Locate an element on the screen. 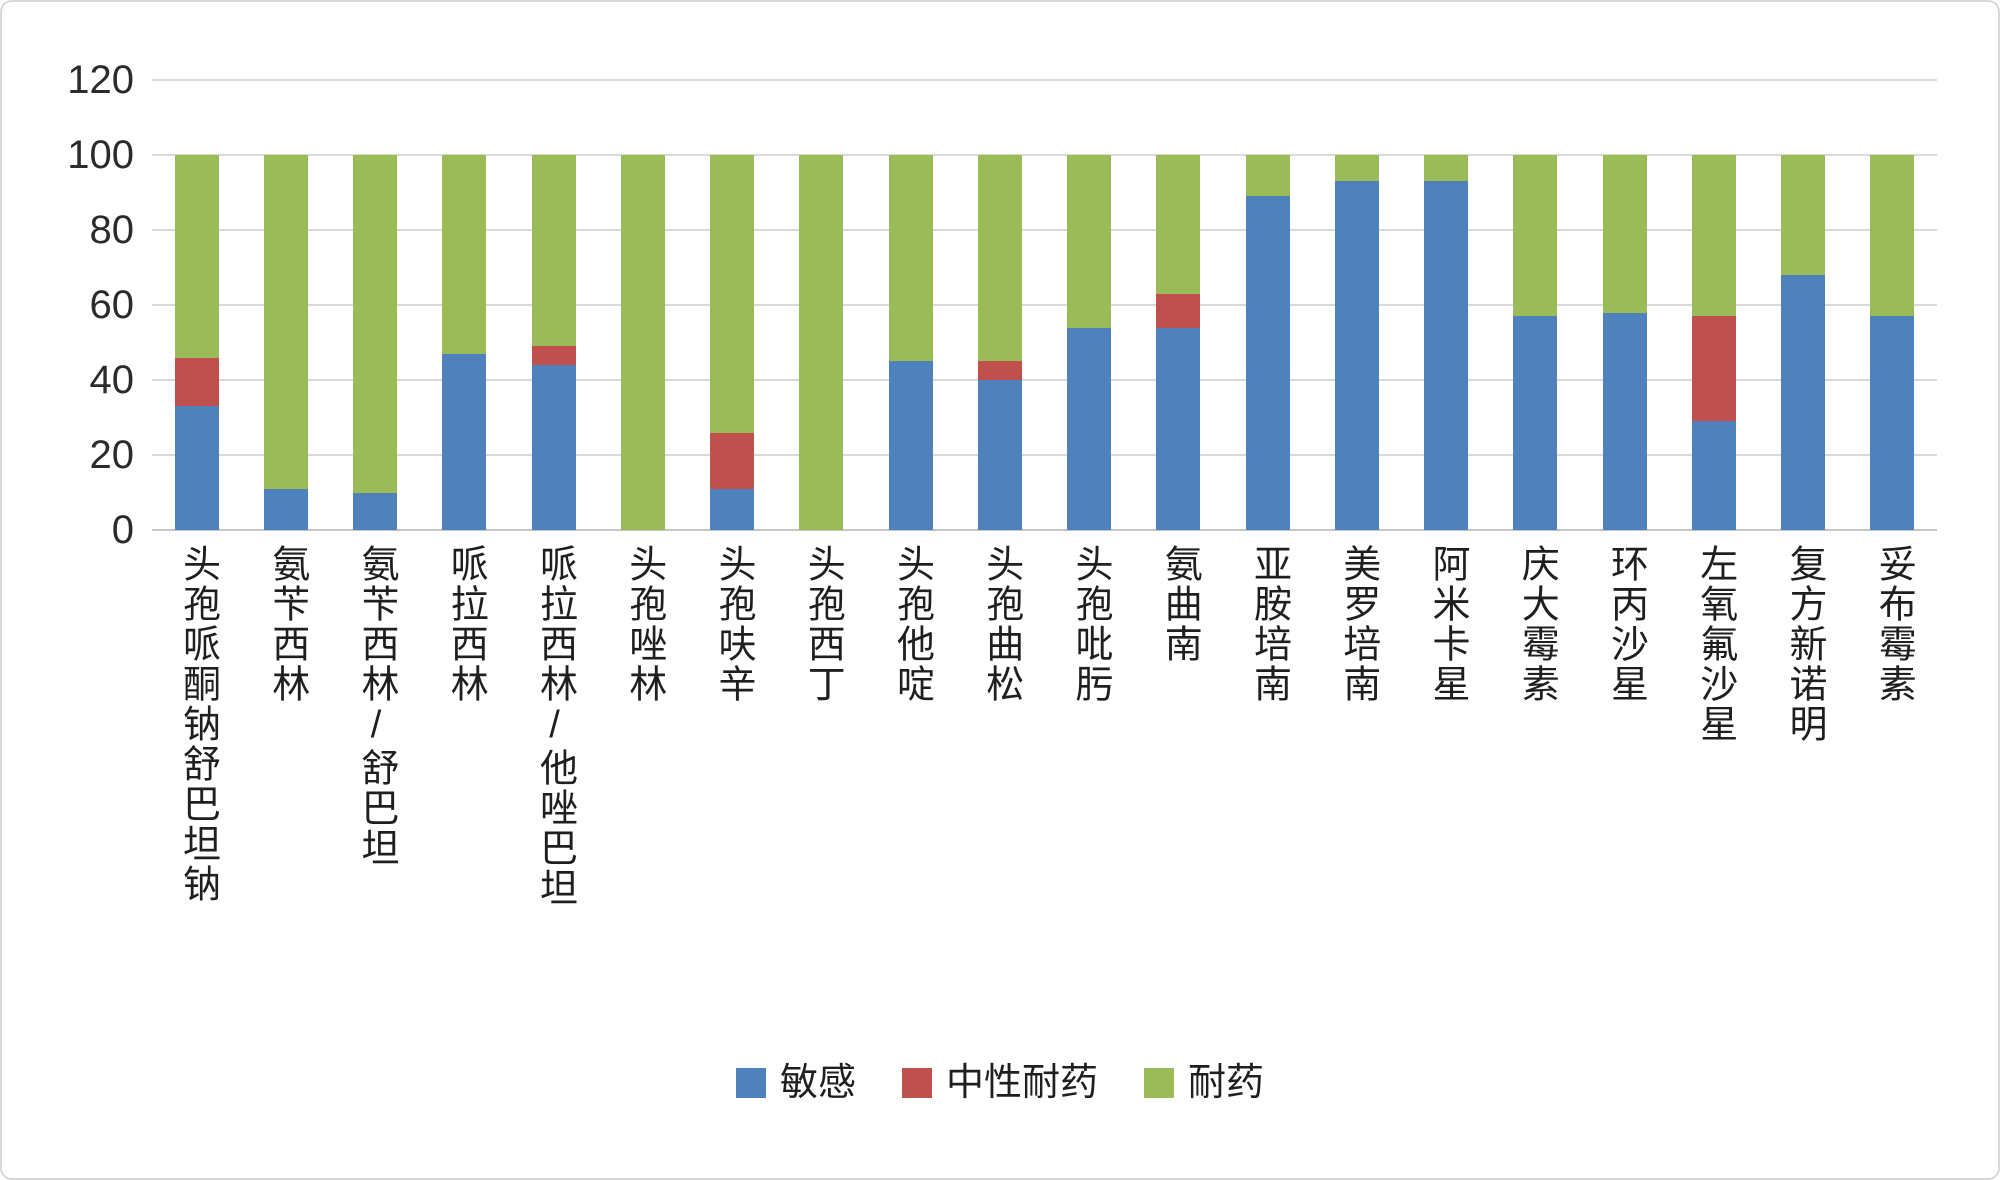  x-axis-category-label: 头孢吡肟 is located at coordinates (1090, 624).